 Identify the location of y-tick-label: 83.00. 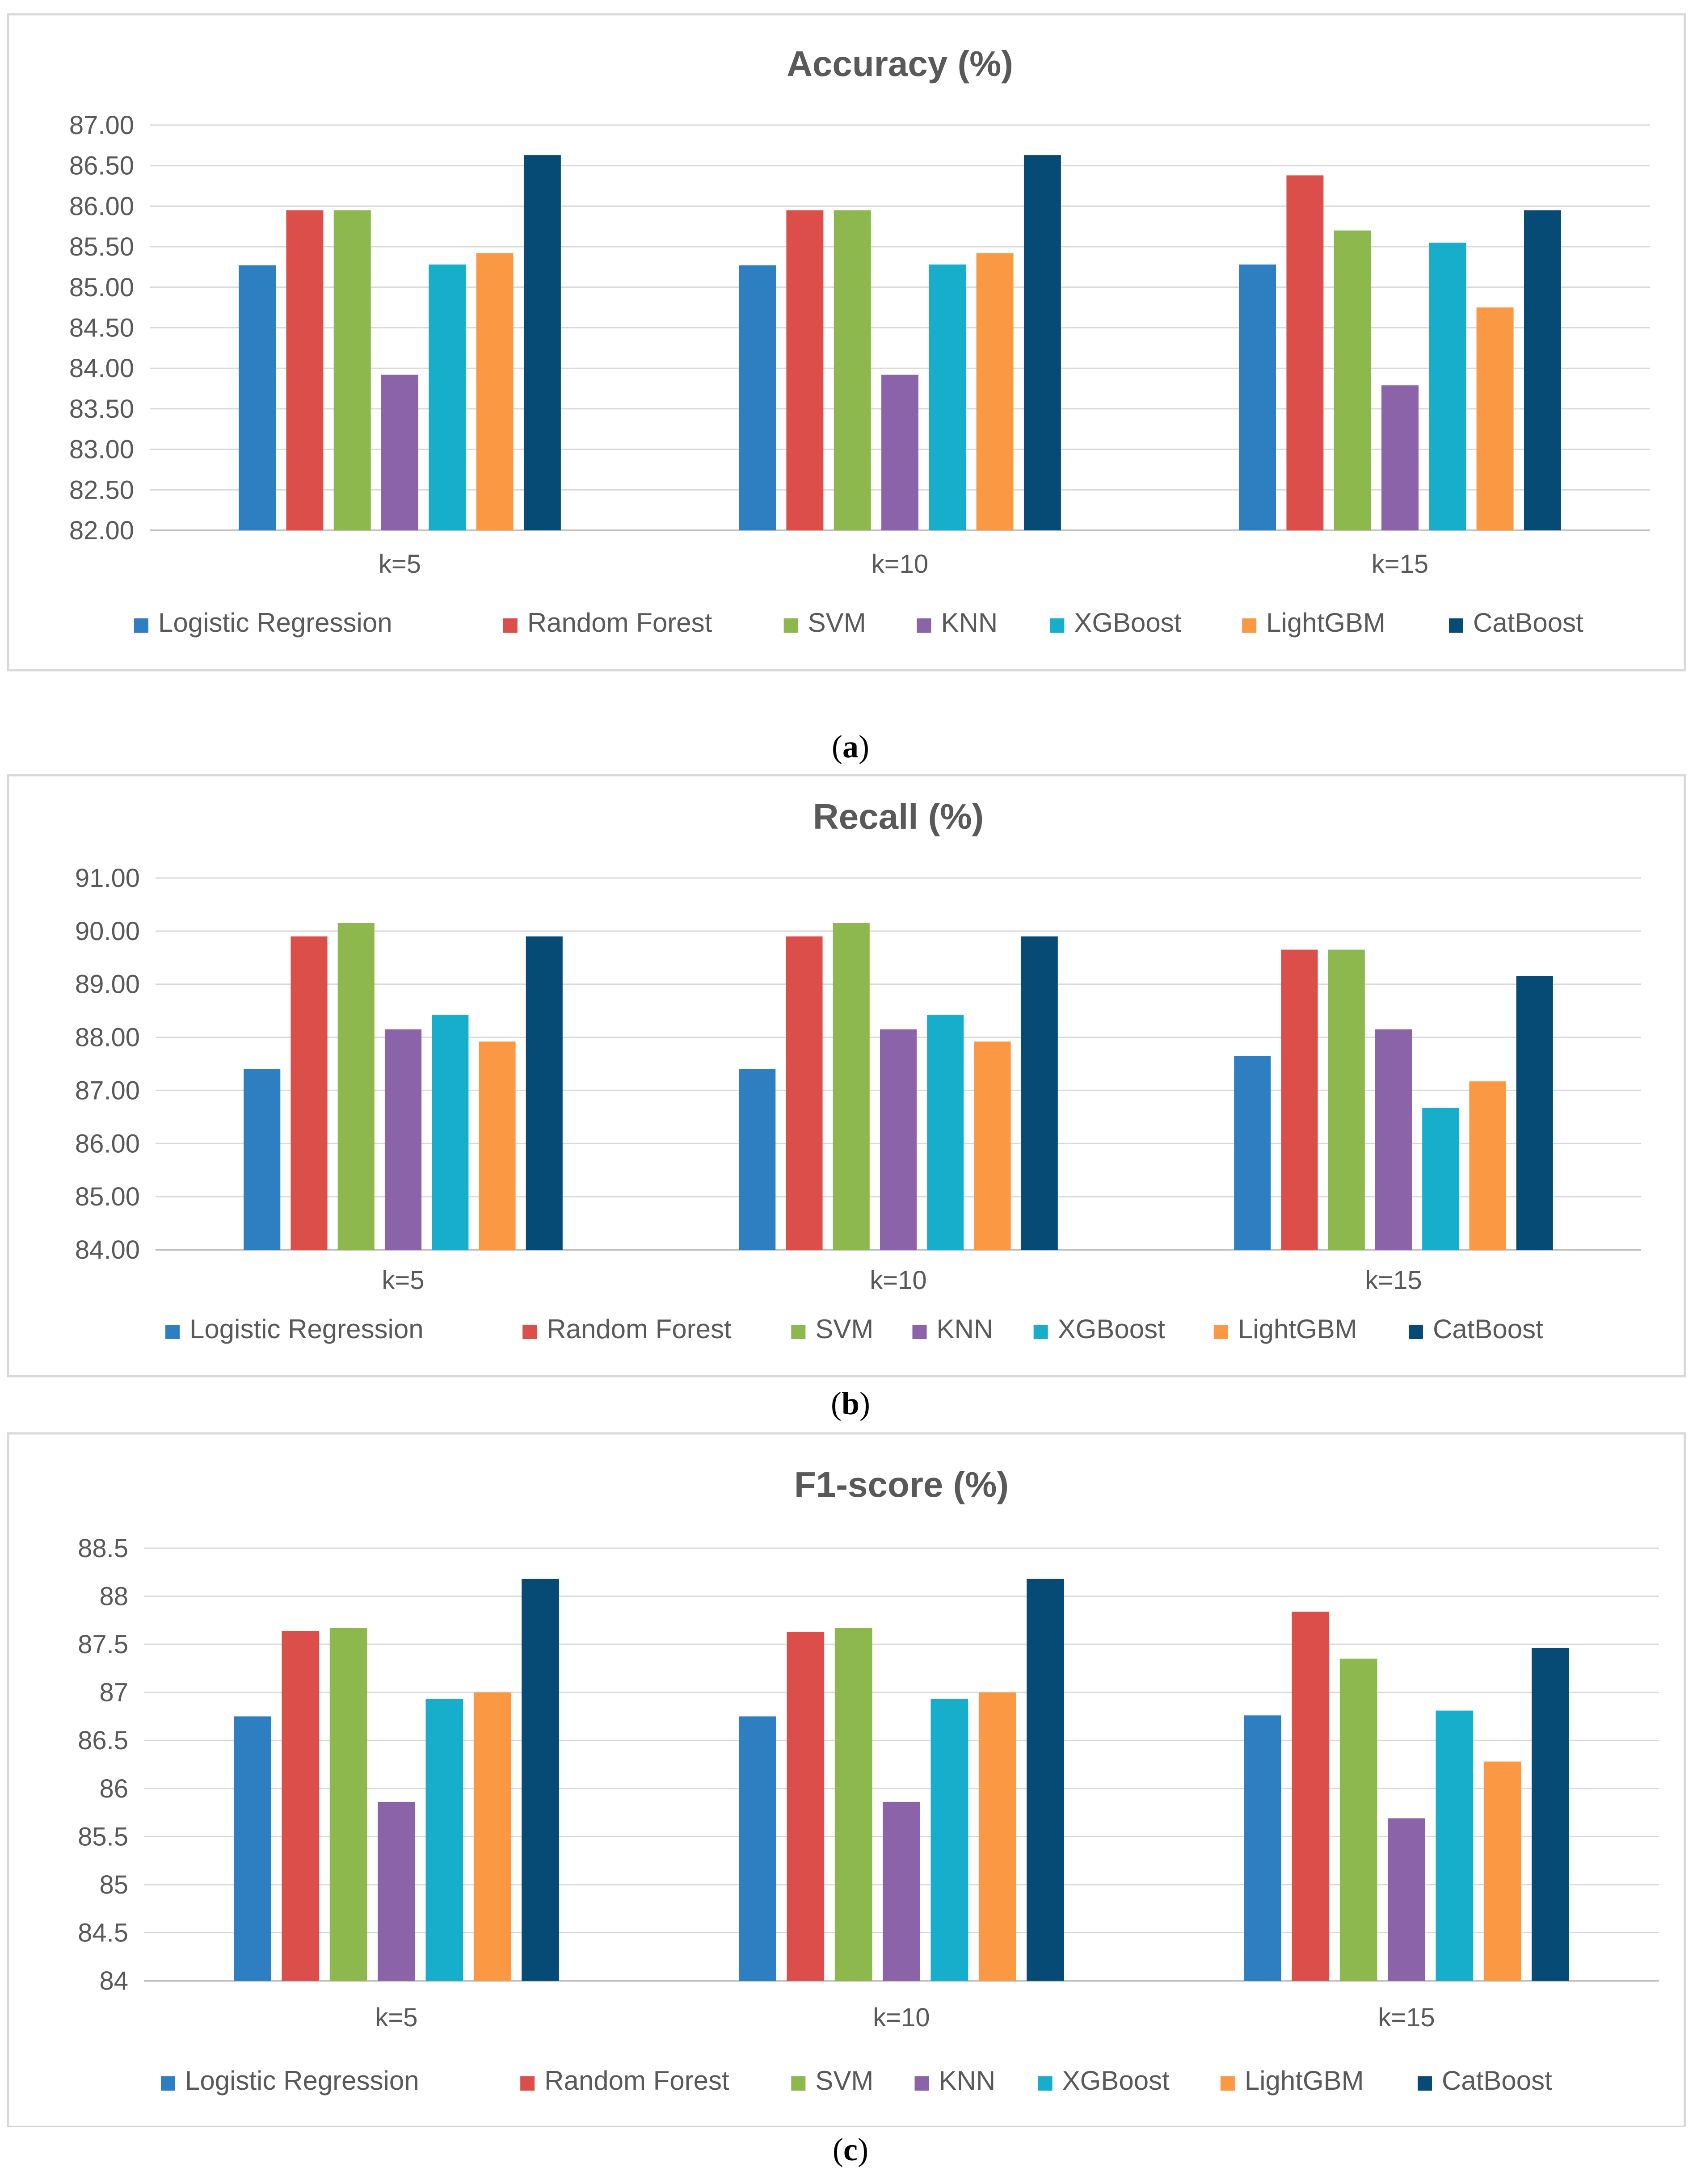
(102, 449).